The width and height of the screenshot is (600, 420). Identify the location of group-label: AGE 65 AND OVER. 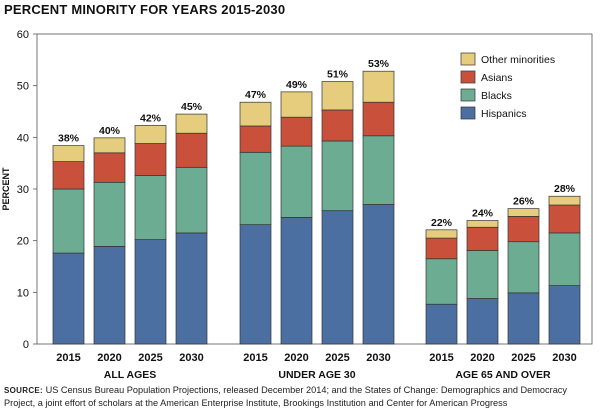
(503, 375).